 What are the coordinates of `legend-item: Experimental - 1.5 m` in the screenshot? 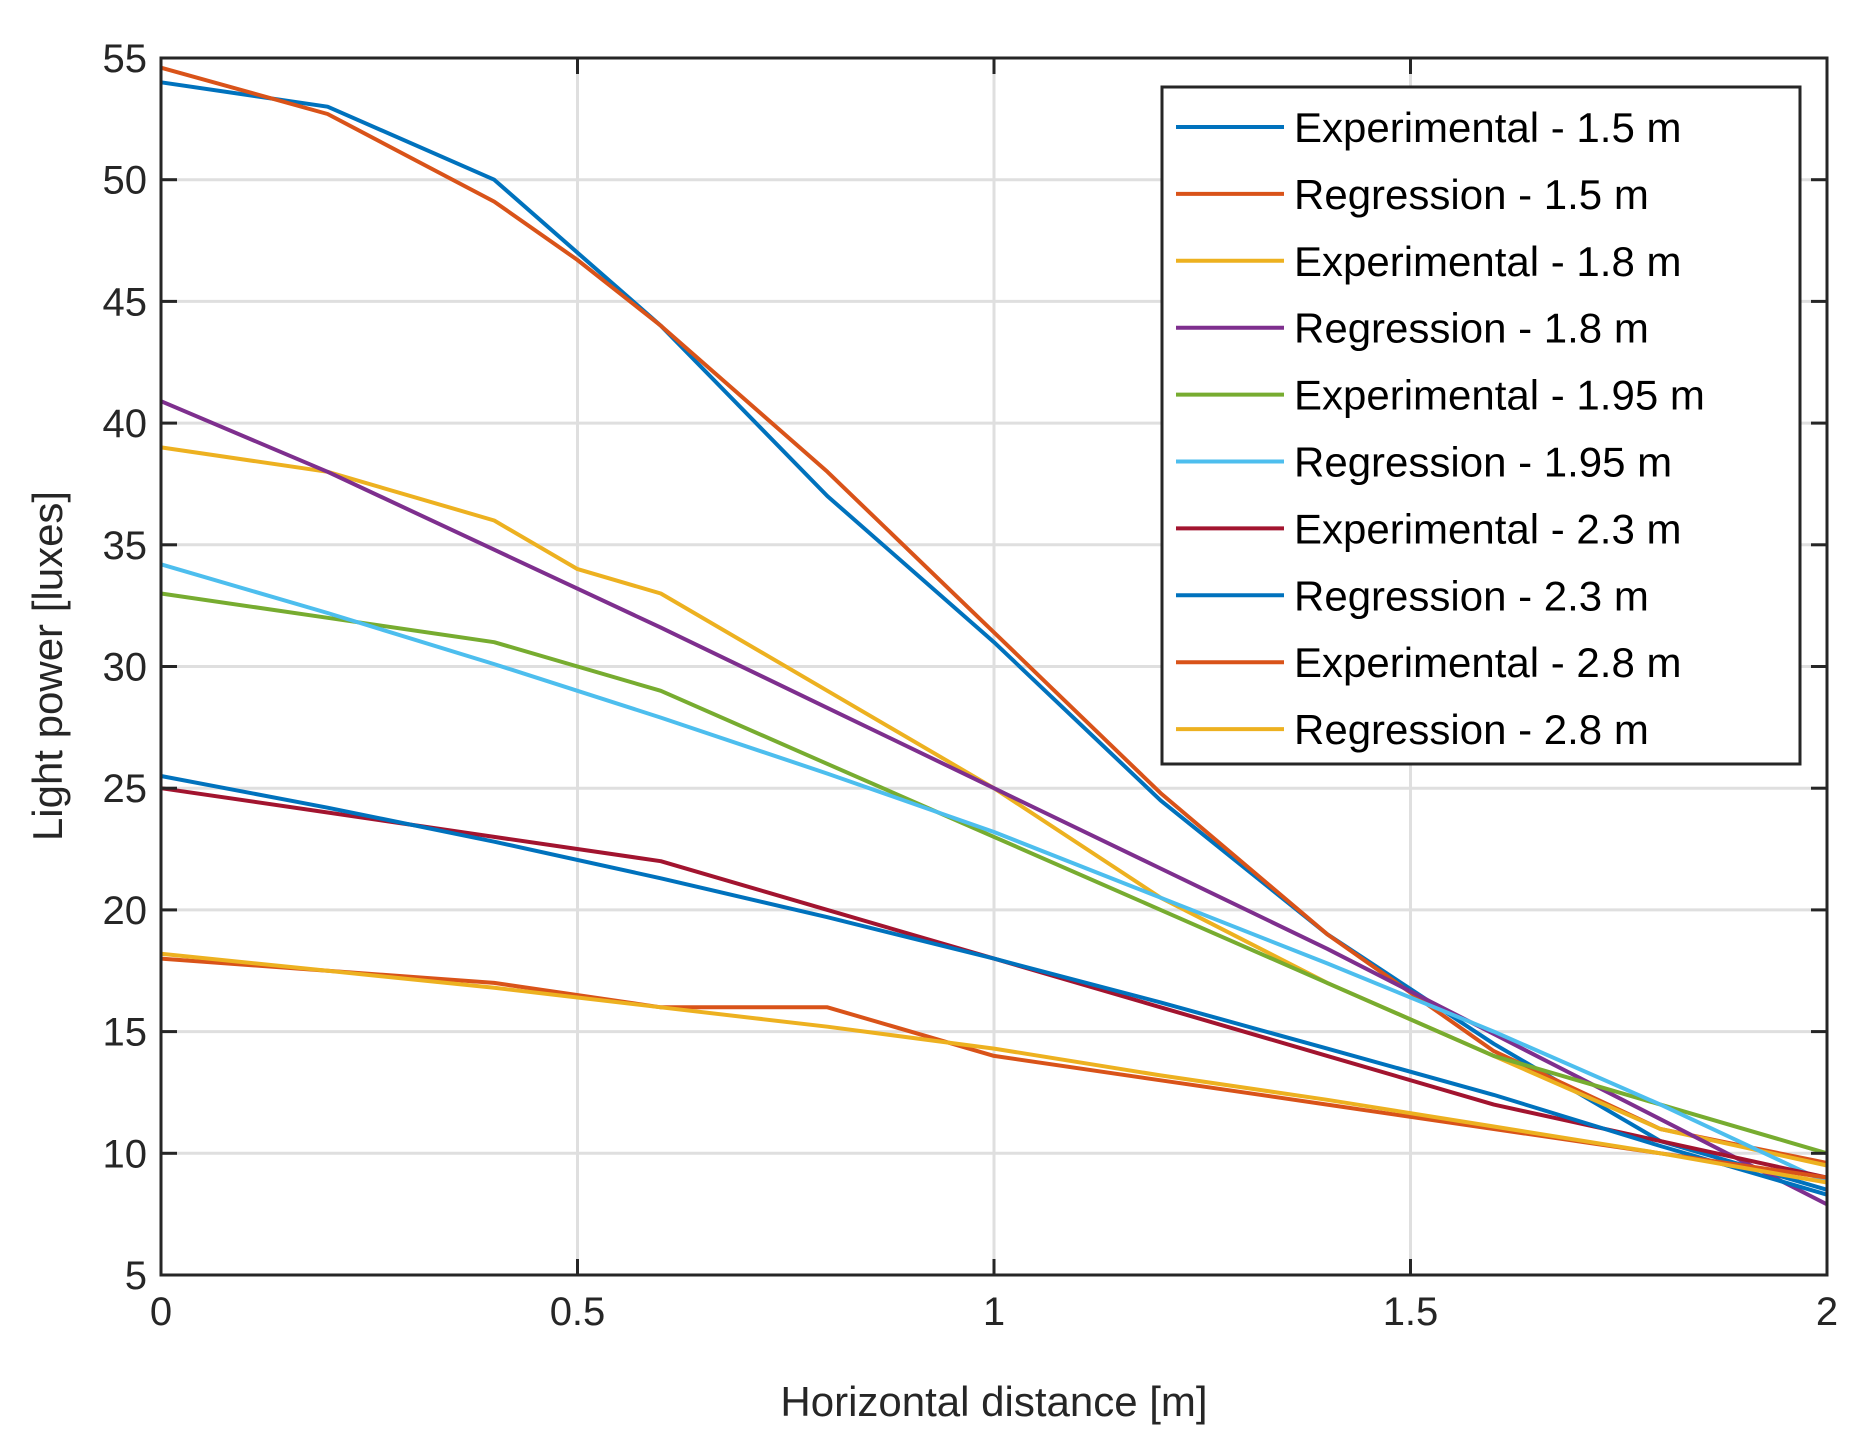 It's located at (1428, 127).